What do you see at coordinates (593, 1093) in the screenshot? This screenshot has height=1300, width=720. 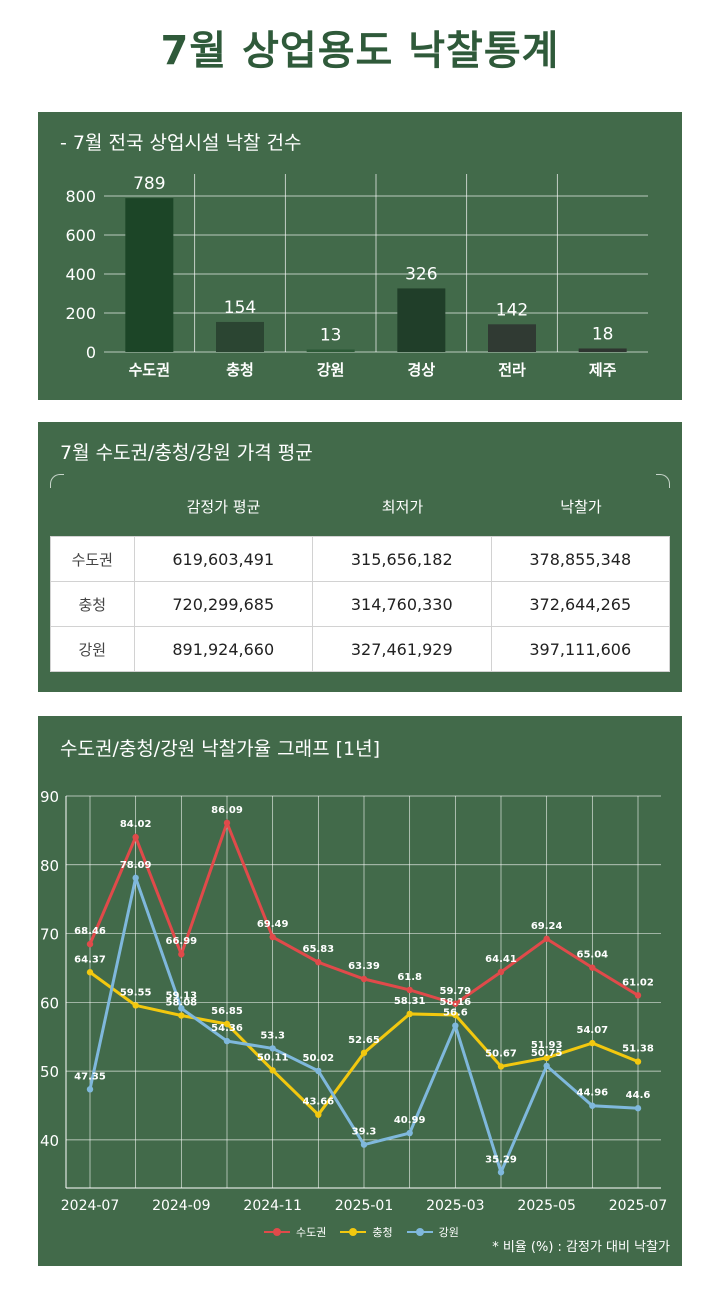 I see `data-label: 44.96` at bounding box center [593, 1093].